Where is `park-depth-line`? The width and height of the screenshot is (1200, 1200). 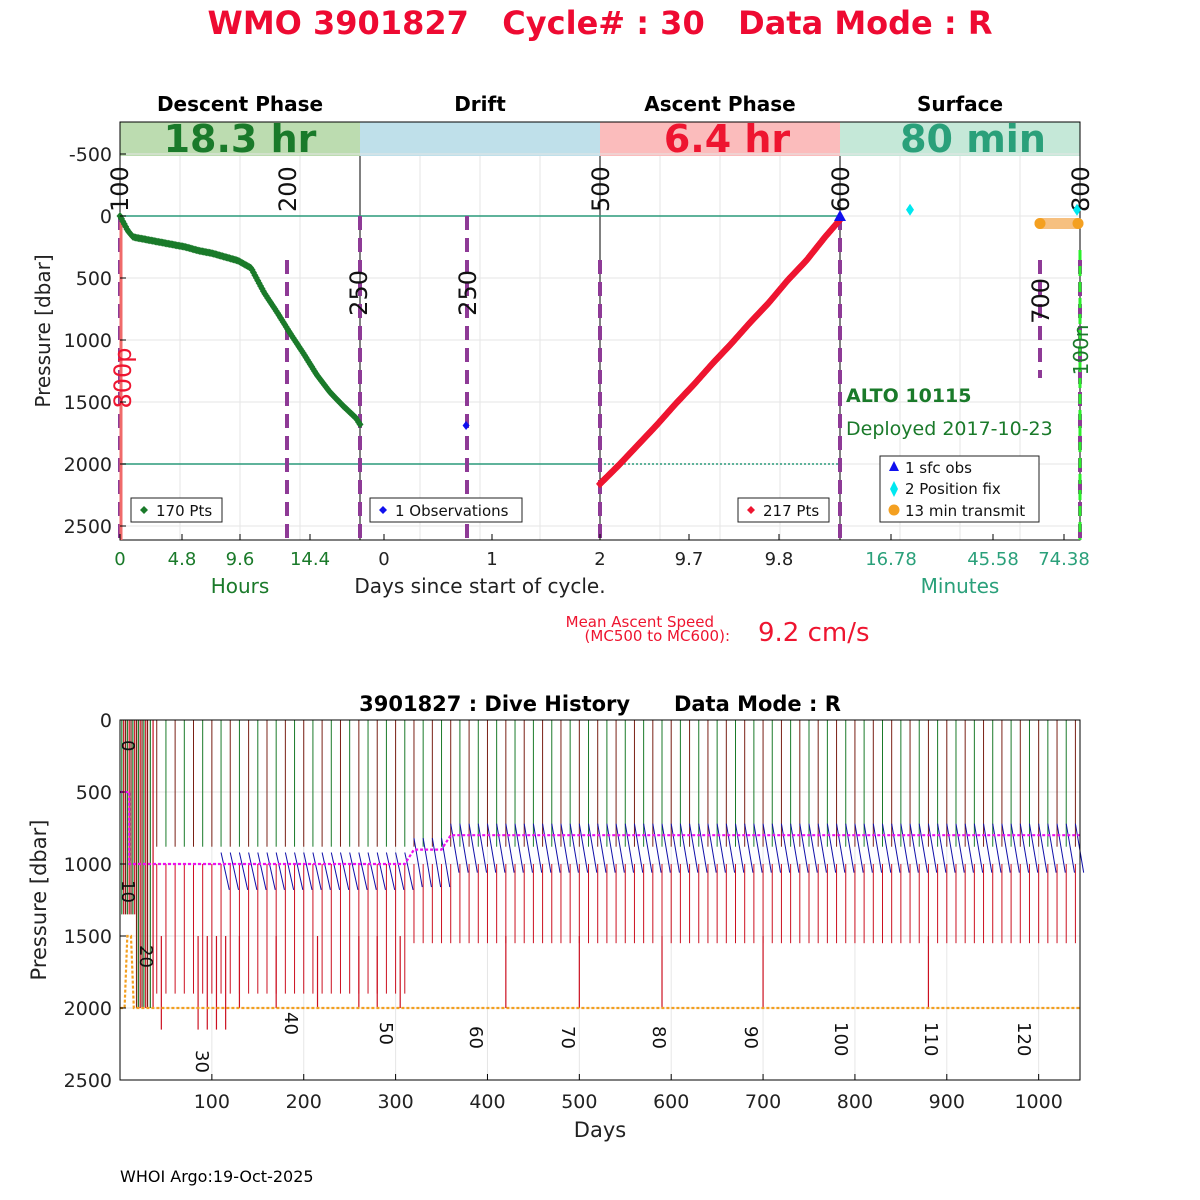
park-depth-line is located at coordinates (600, 828).